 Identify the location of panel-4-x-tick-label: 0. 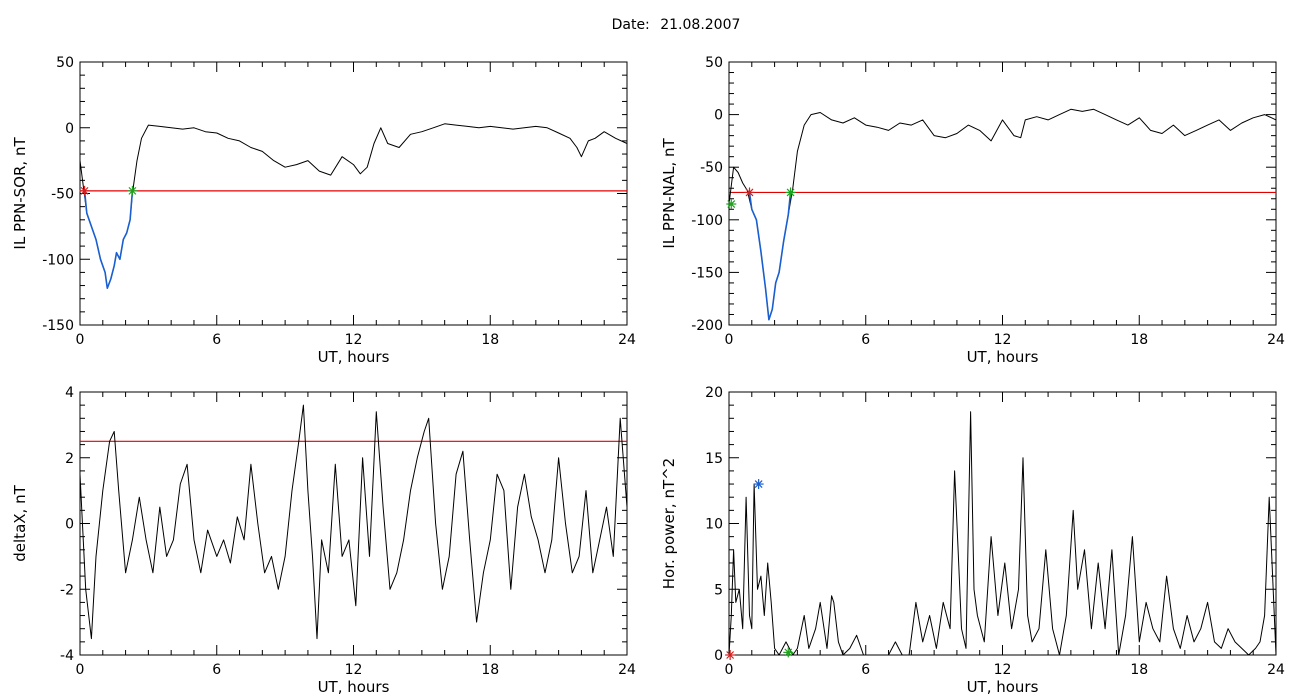
(729, 670).